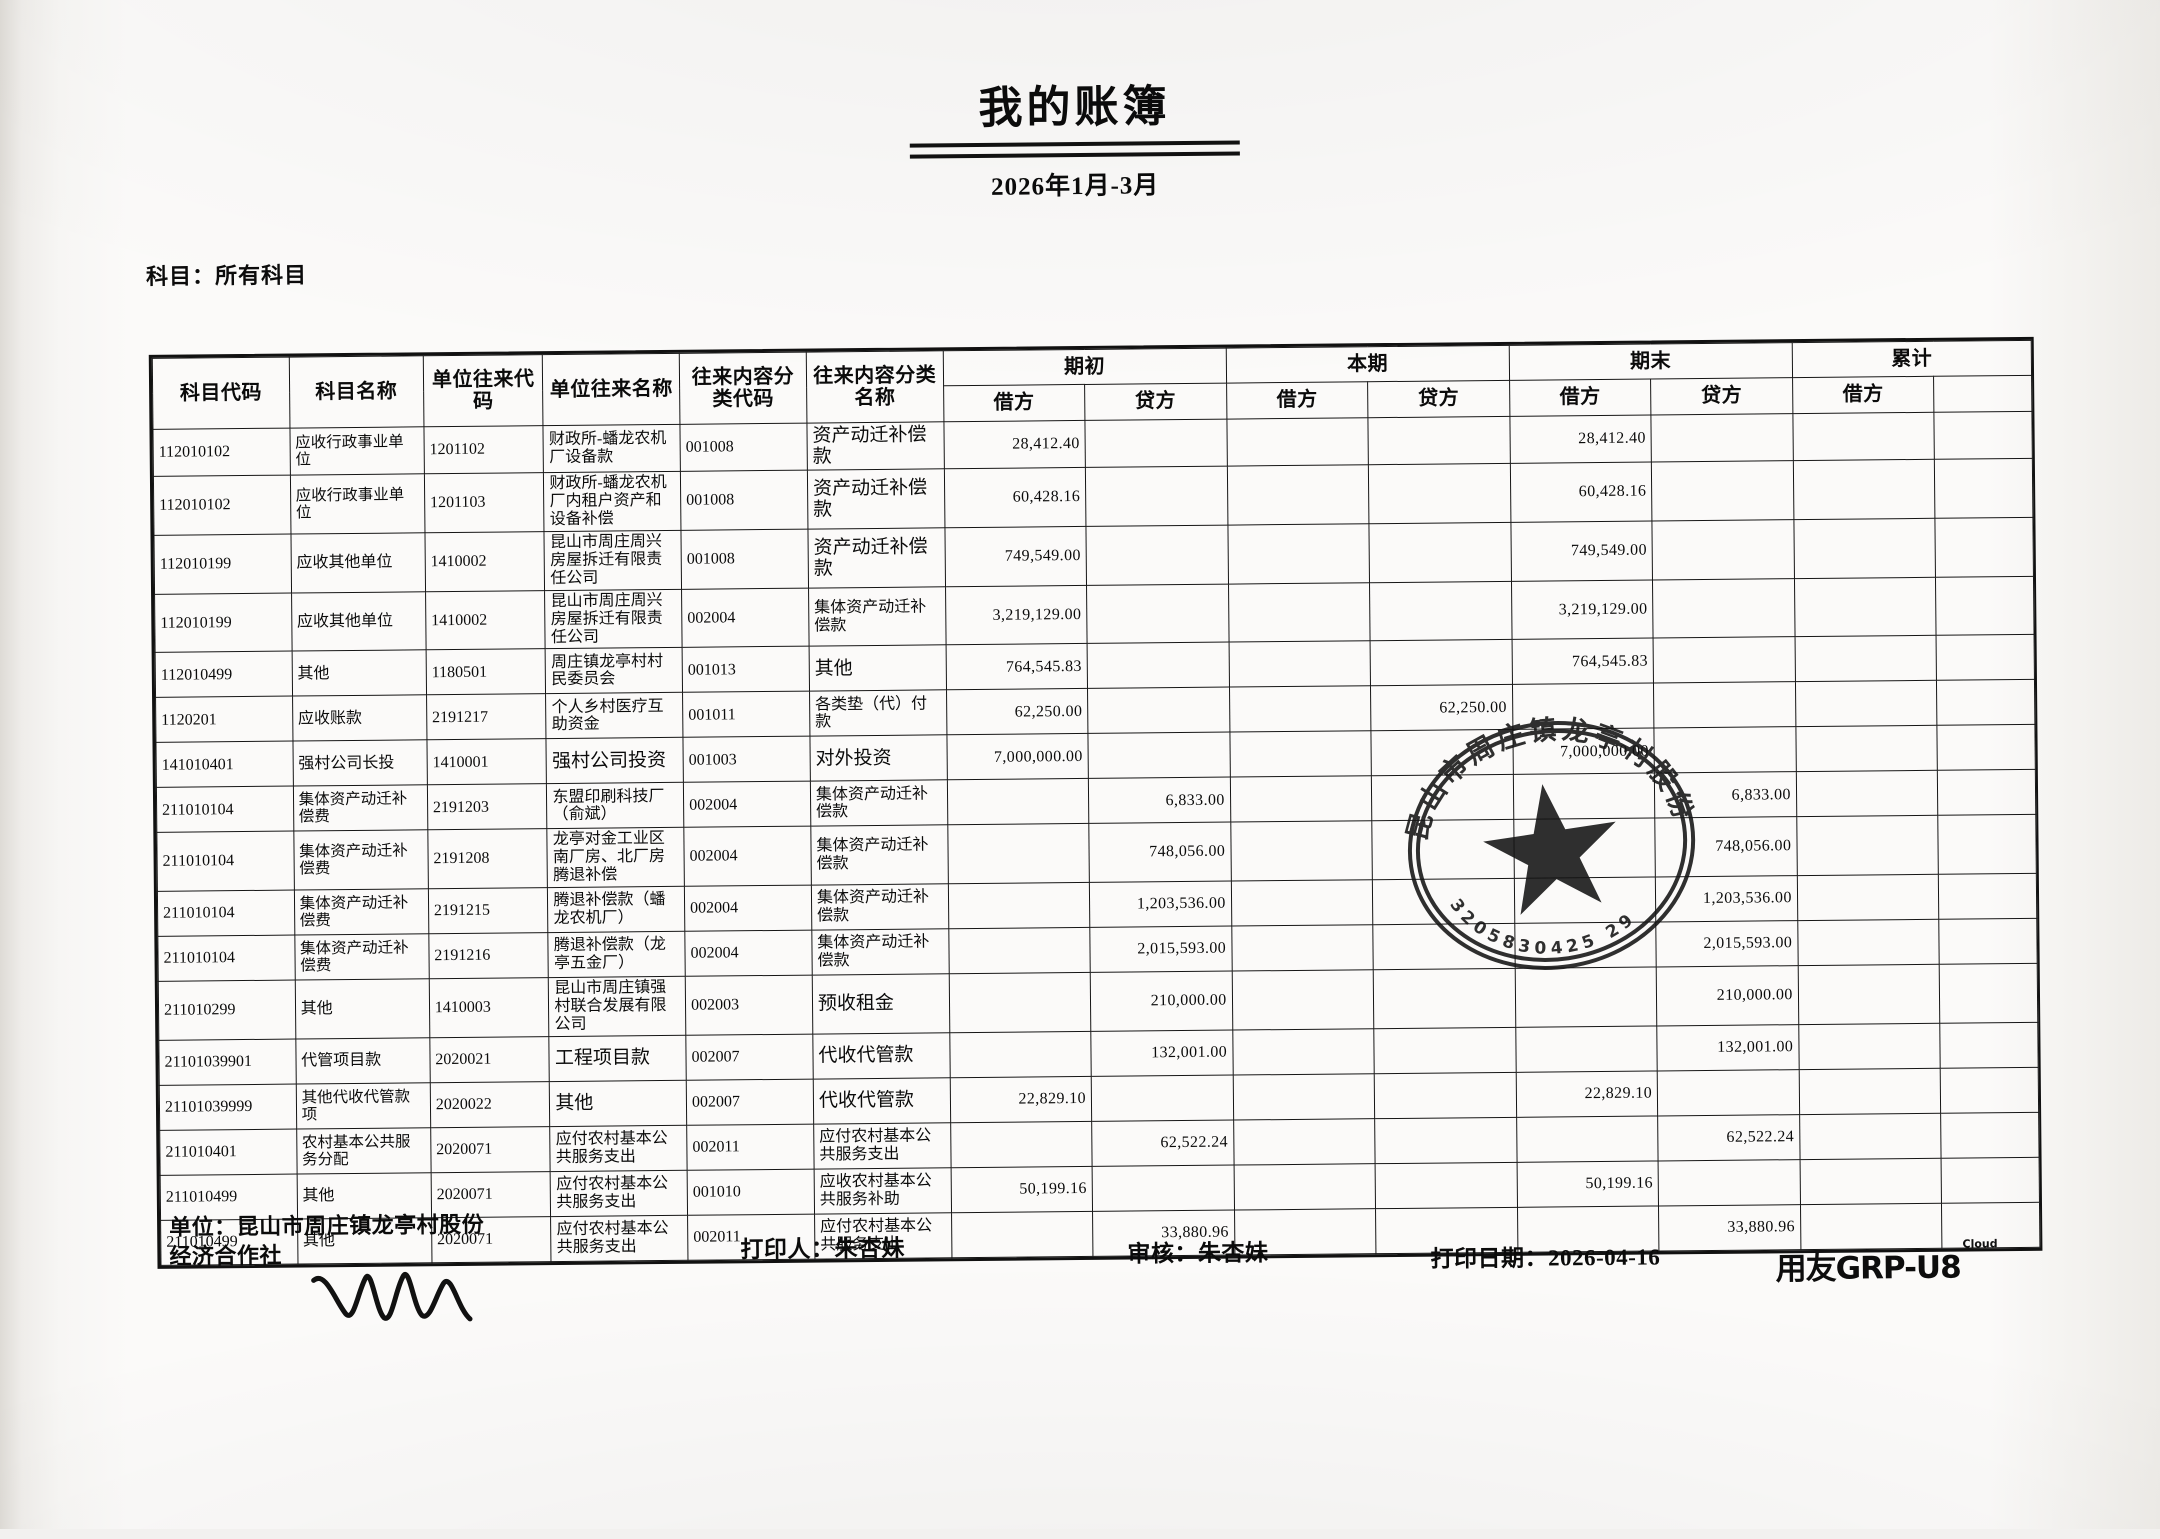 The image size is (2160, 1539). I want to click on th-opening-debit: 借方, so click(1014, 403).